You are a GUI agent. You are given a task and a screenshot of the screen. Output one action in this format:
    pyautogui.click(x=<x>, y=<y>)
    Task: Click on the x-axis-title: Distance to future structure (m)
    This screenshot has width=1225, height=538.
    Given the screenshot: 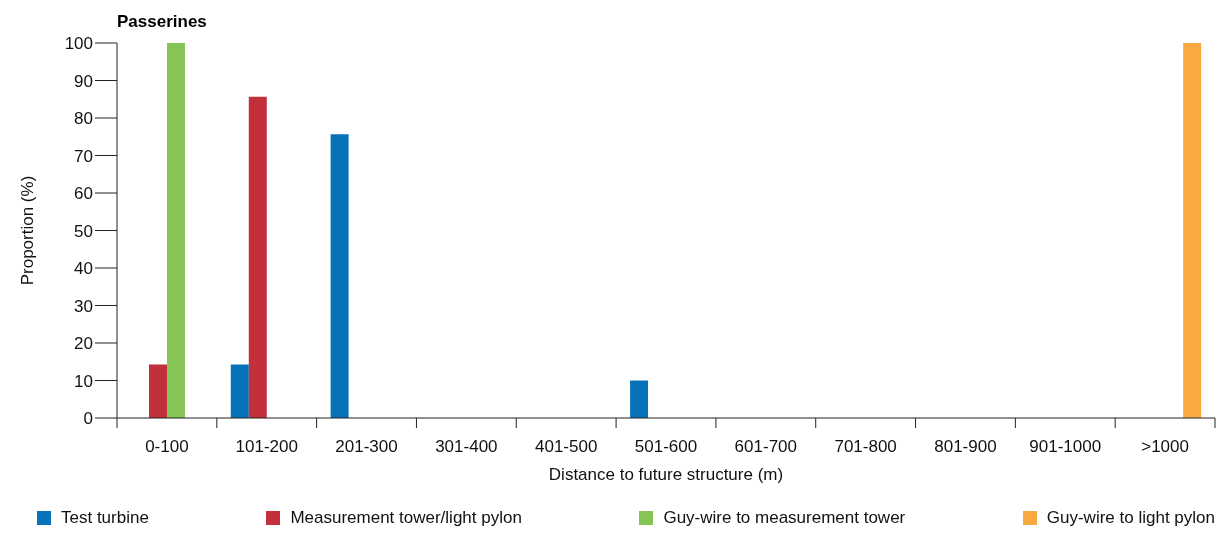 What is the action you would take?
    pyautogui.click(x=666, y=474)
    